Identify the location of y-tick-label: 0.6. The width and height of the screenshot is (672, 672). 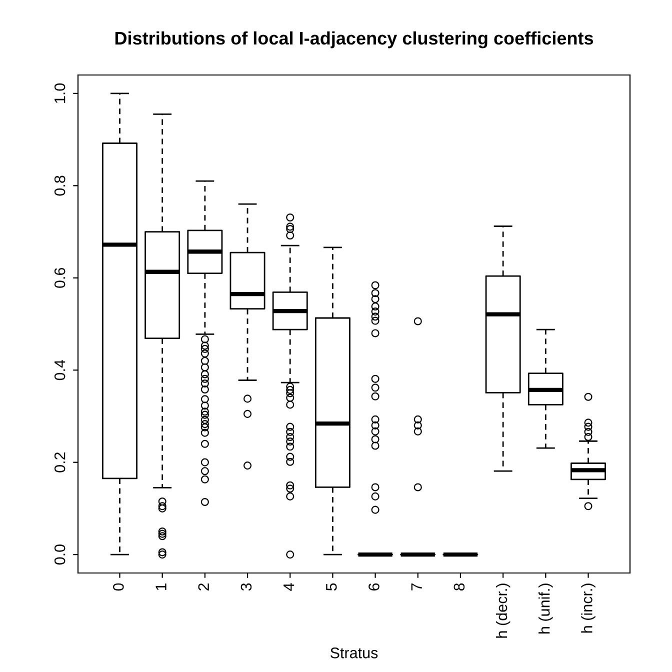
(60, 278).